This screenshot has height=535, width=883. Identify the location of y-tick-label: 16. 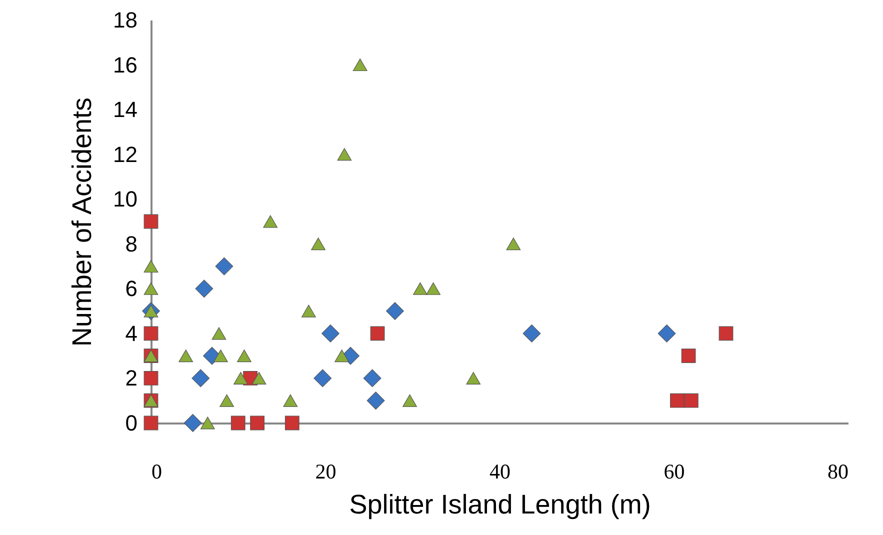
(125, 65).